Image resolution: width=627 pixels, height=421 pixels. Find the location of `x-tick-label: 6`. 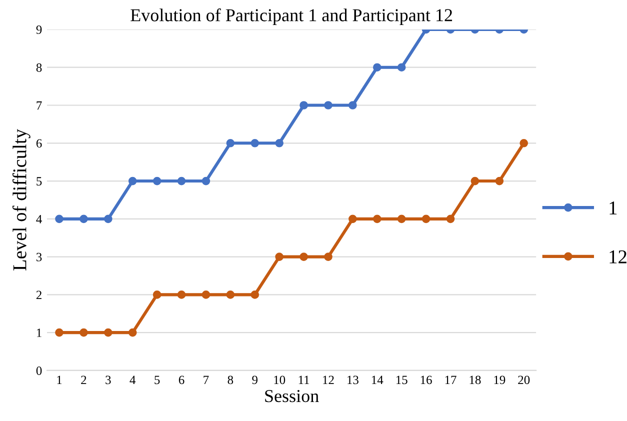

x-tick-label: 6 is located at coordinates (181, 380).